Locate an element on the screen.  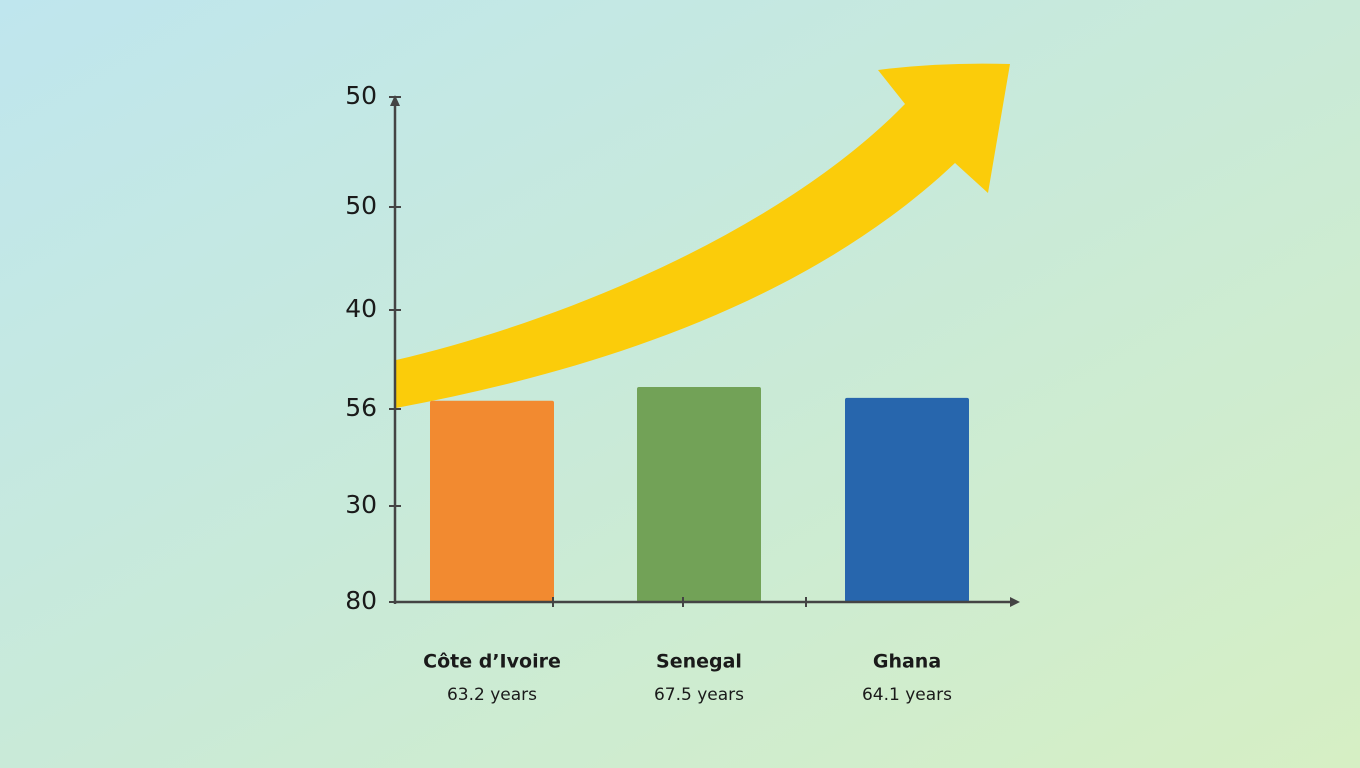
plot-area is located at coordinates (699, 494).